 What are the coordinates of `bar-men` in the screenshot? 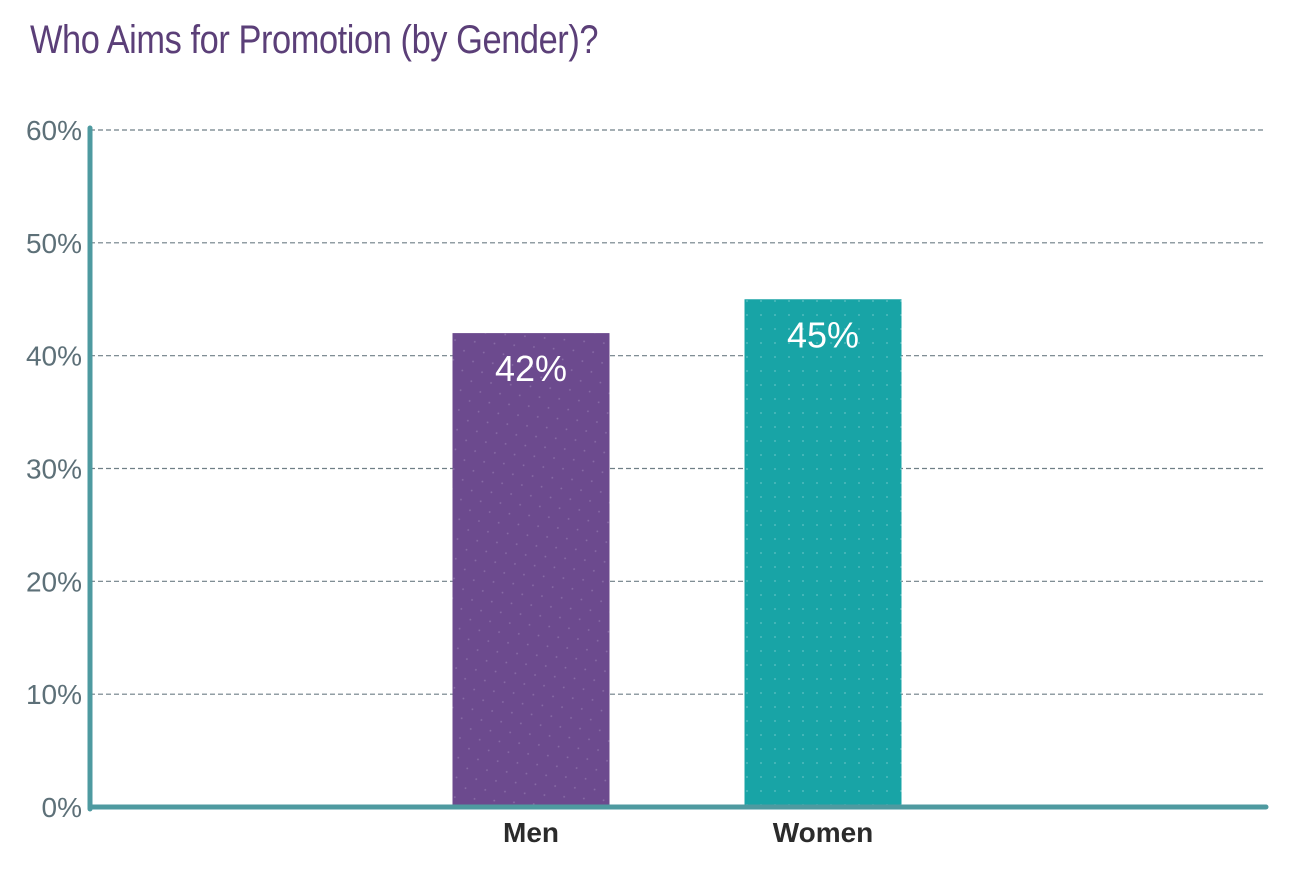 It's located at (531, 570).